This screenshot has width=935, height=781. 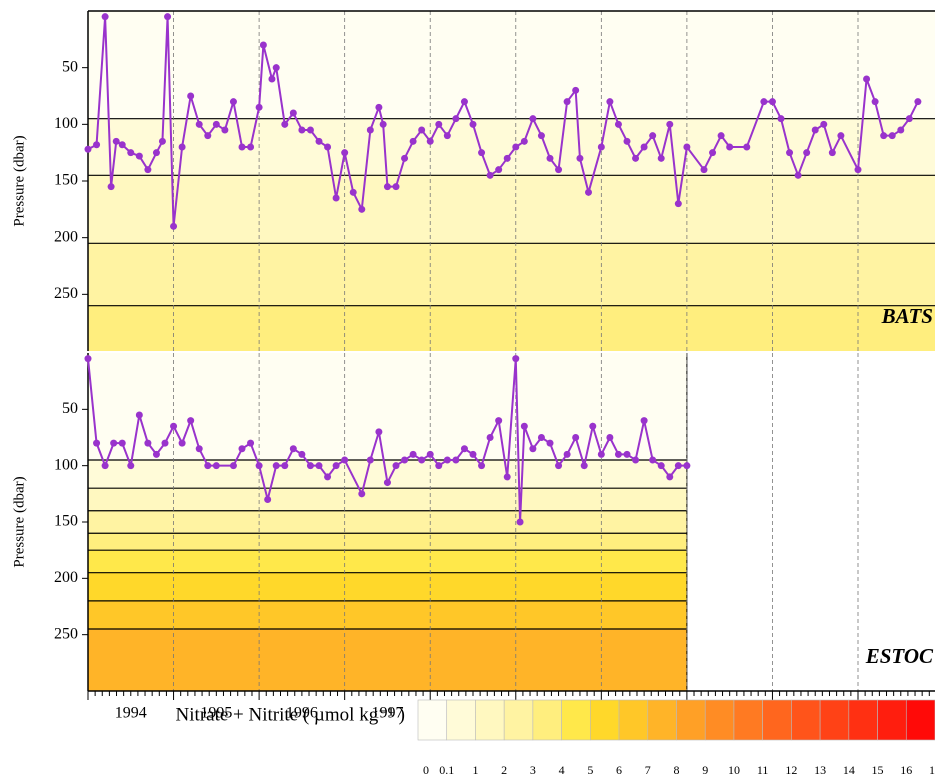 I want to click on panel-label: ESTOC, so click(x=899, y=656).